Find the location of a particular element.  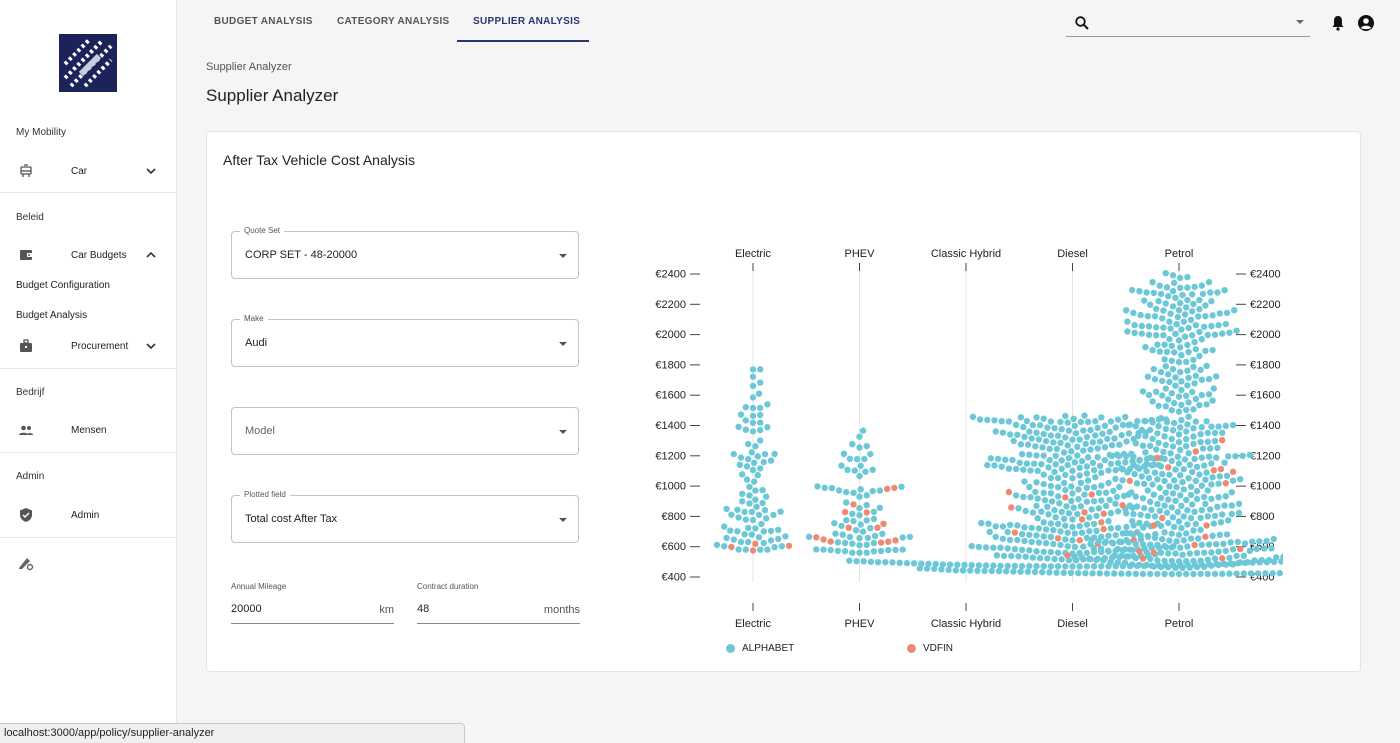

model-select: Model is located at coordinates (405, 431).